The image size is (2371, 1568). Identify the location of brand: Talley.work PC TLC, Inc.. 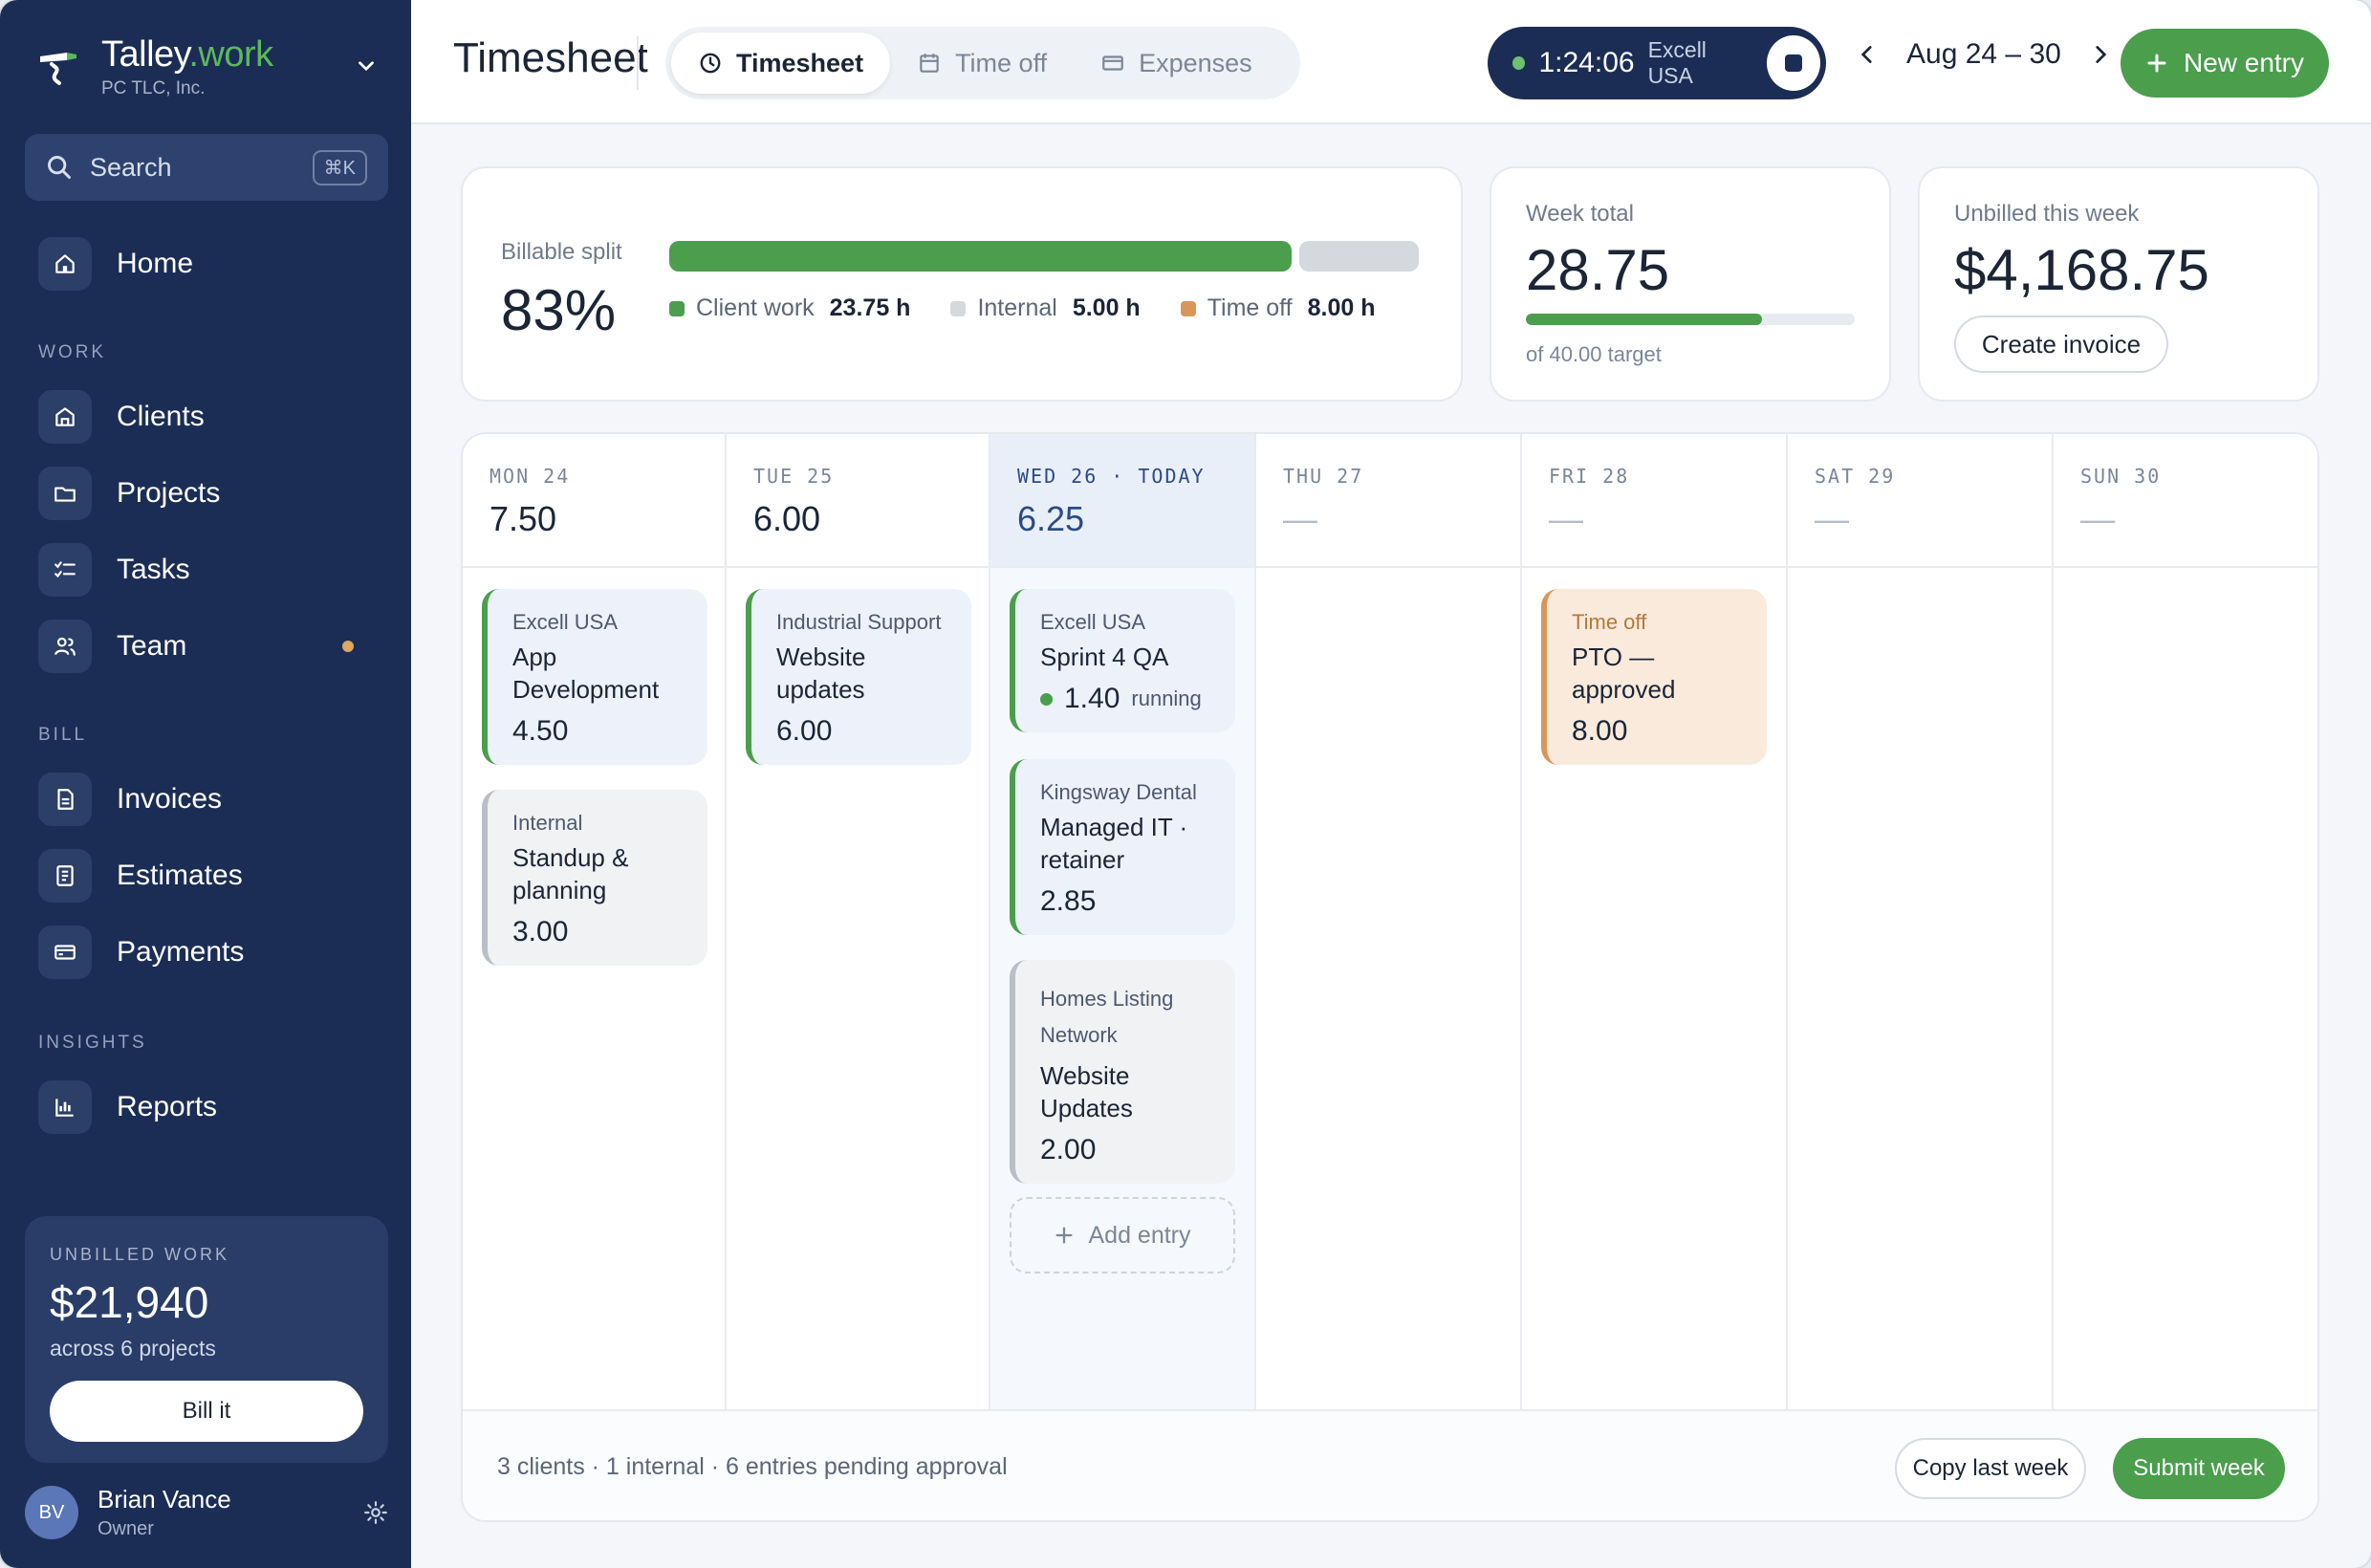
(206, 67).